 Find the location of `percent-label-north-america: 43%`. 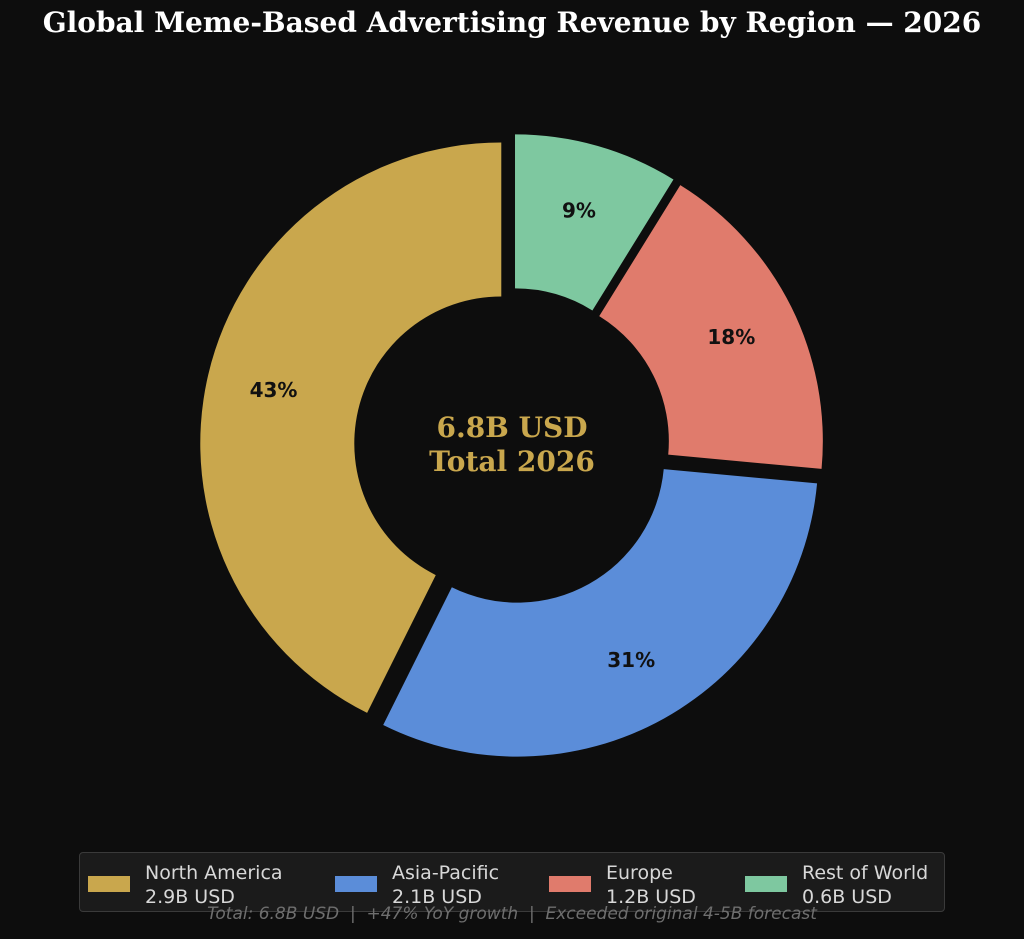

percent-label-north-america: 43% is located at coordinates (274, 390).